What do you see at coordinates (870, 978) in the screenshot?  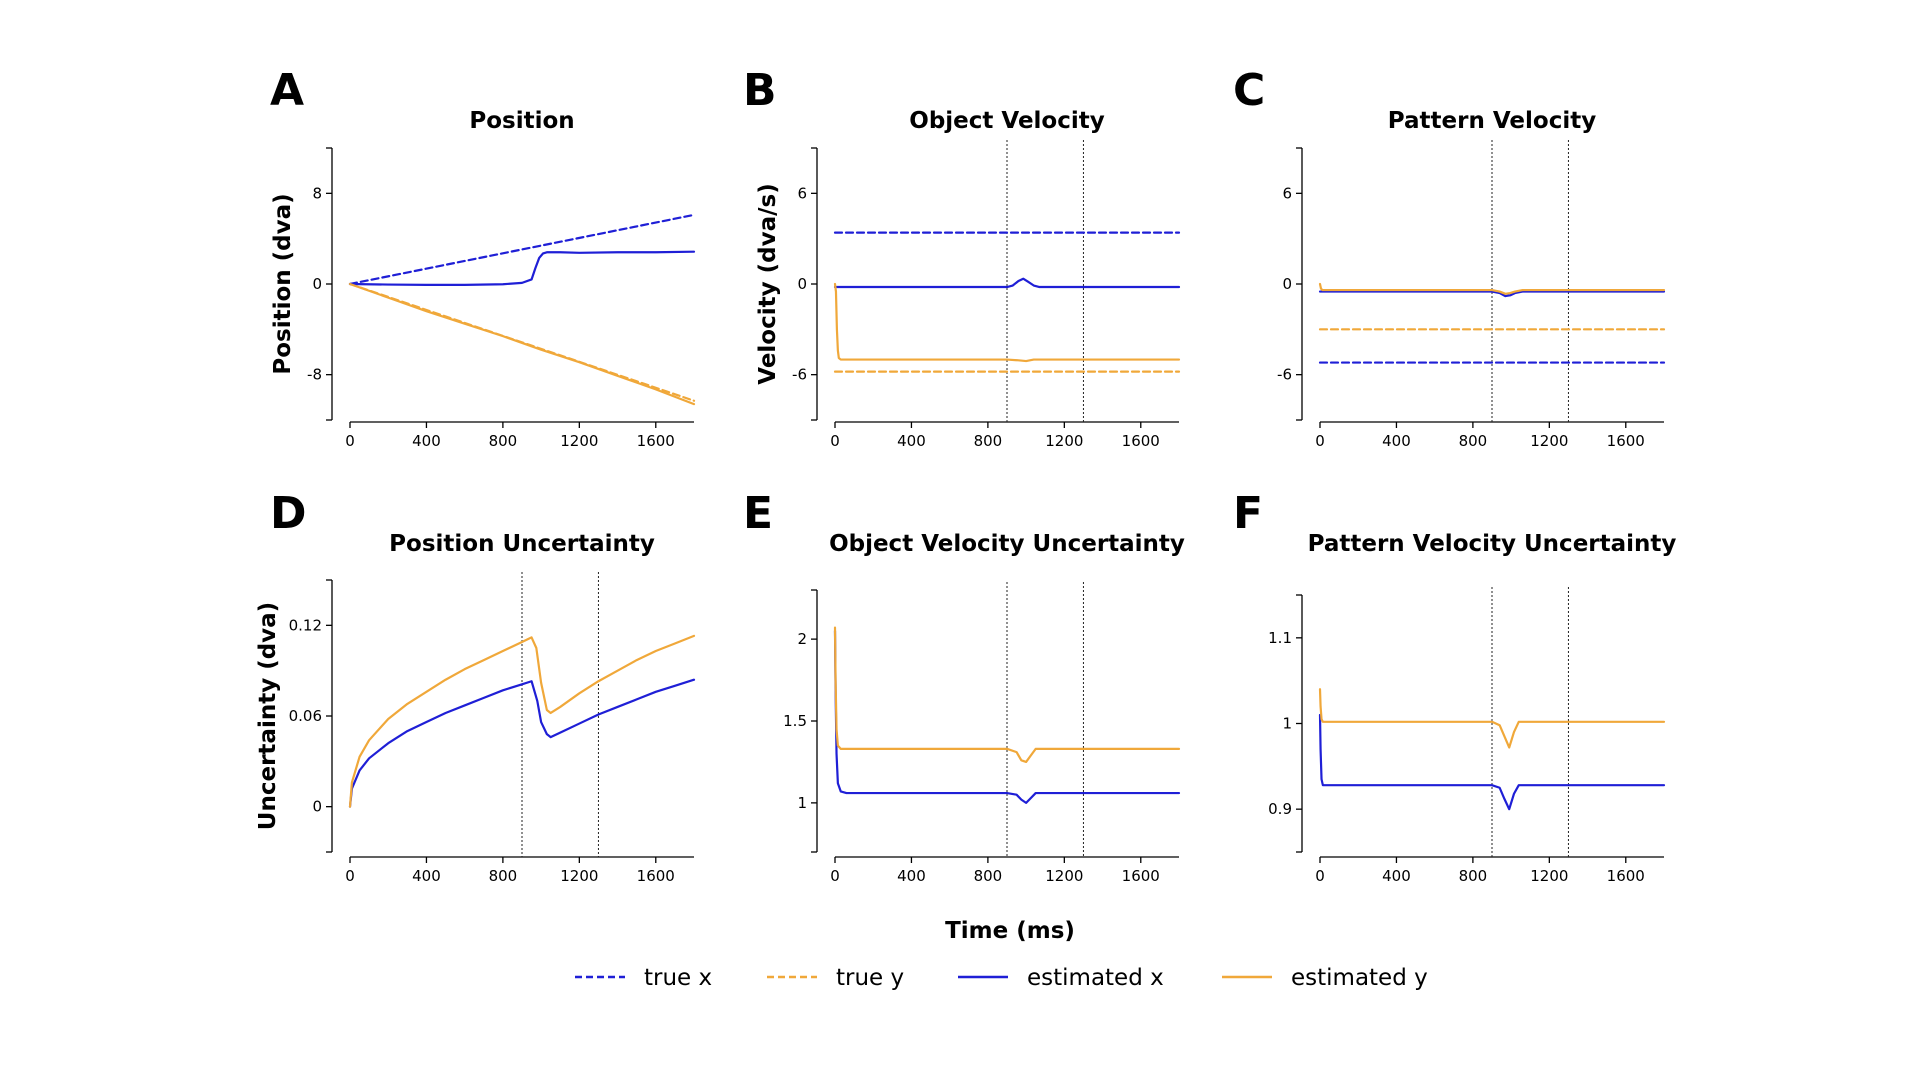 I see `legend-label-true-y: true y` at bounding box center [870, 978].